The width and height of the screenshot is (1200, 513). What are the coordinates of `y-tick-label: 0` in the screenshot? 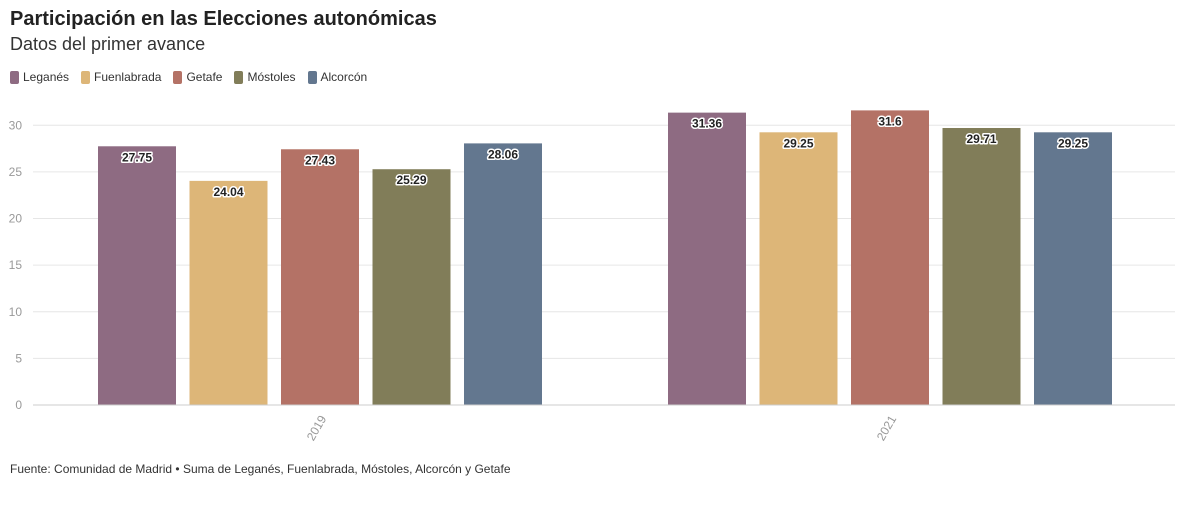 It's located at (18, 405).